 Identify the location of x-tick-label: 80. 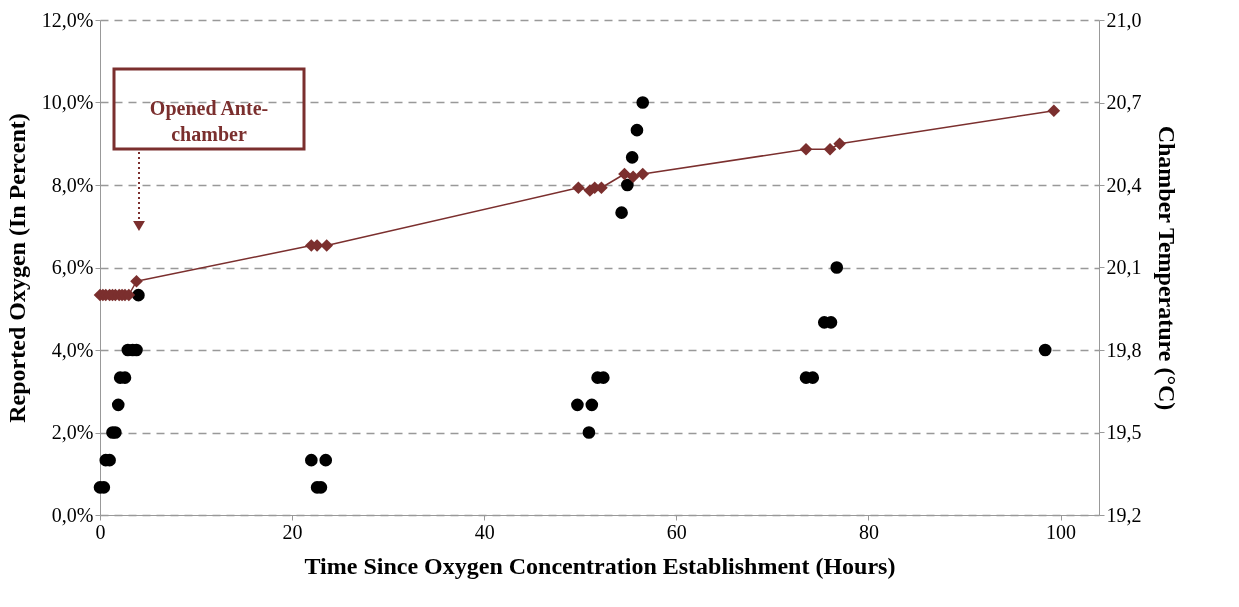
(868, 531).